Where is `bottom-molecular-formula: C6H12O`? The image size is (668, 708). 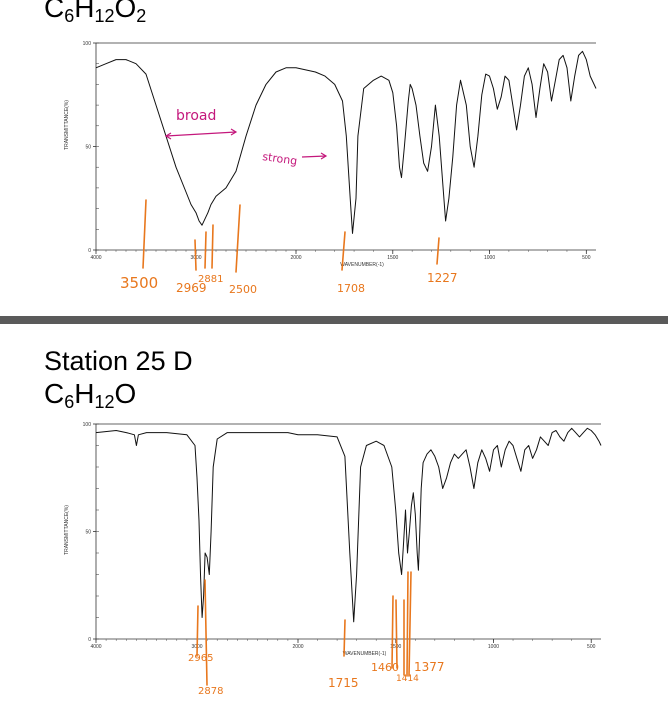
bottom-molecular-formula: C6H12O is located at coordinates (90, 395).